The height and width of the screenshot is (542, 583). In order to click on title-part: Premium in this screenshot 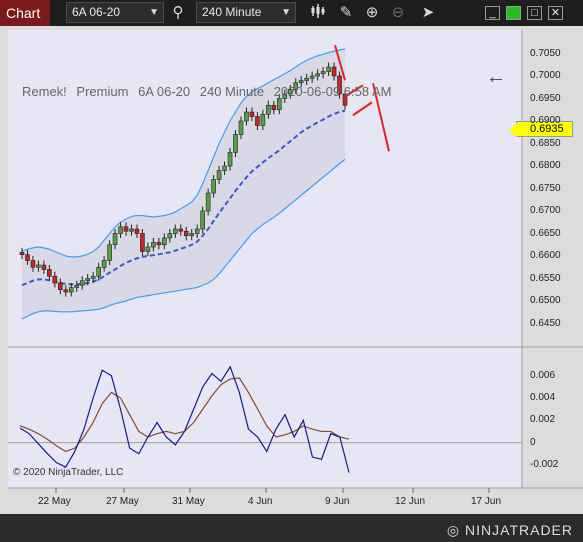, I will do `click(102, 91)`.